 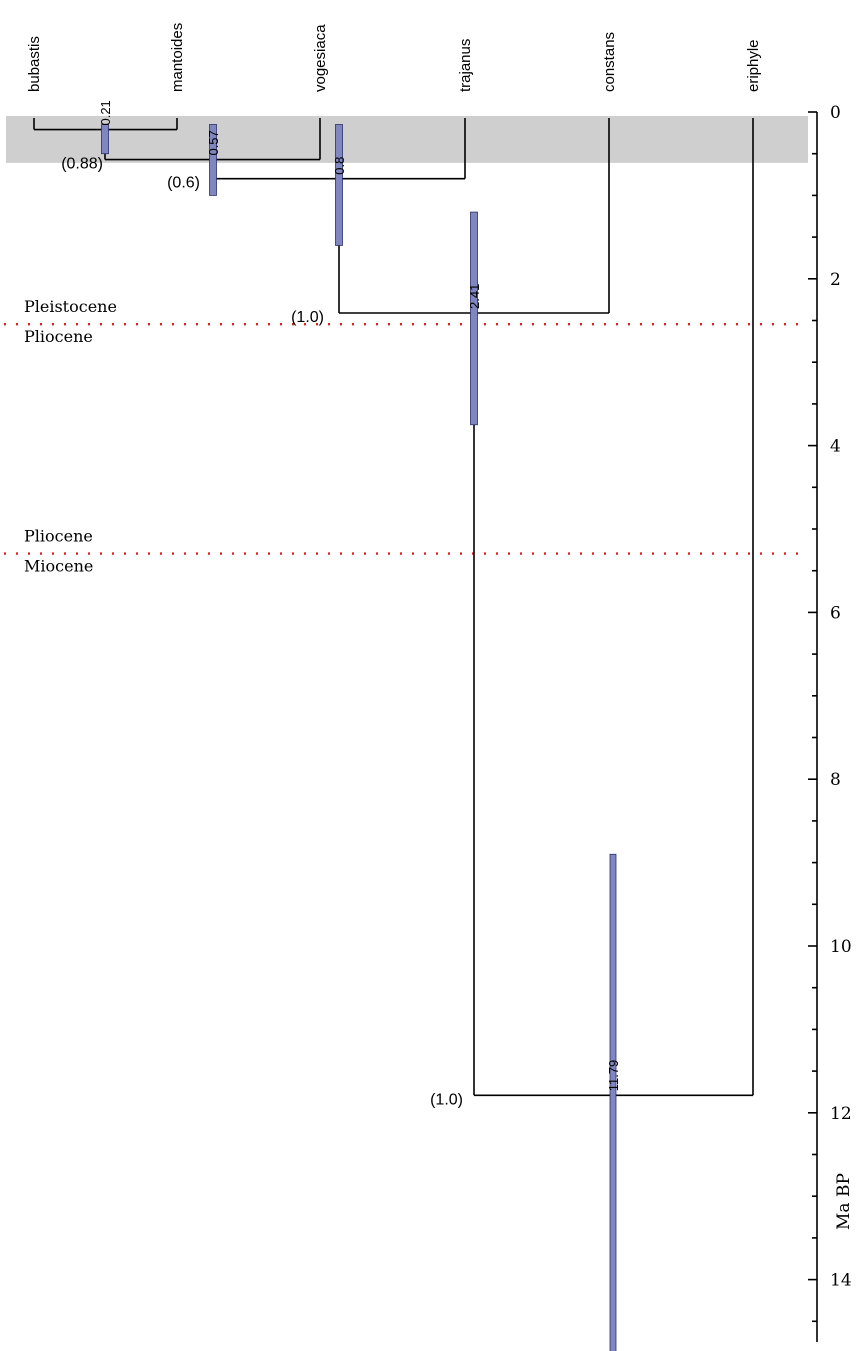 I want to click on taxon-label-vogesiaca: vogesiaca, so click(x=320, y=58).